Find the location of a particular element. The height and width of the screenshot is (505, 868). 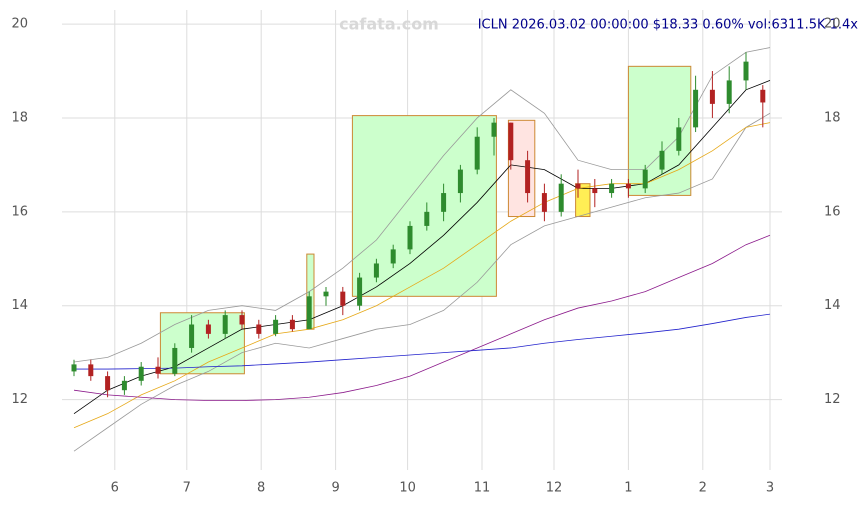

zone-box is located at coordinates (583, 200).